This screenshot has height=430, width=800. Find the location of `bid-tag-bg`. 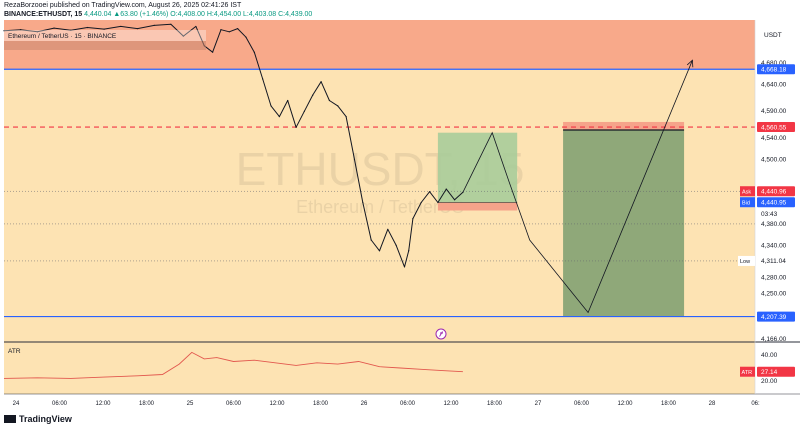

bid-tag-bg is located at coordinates (747, 202).